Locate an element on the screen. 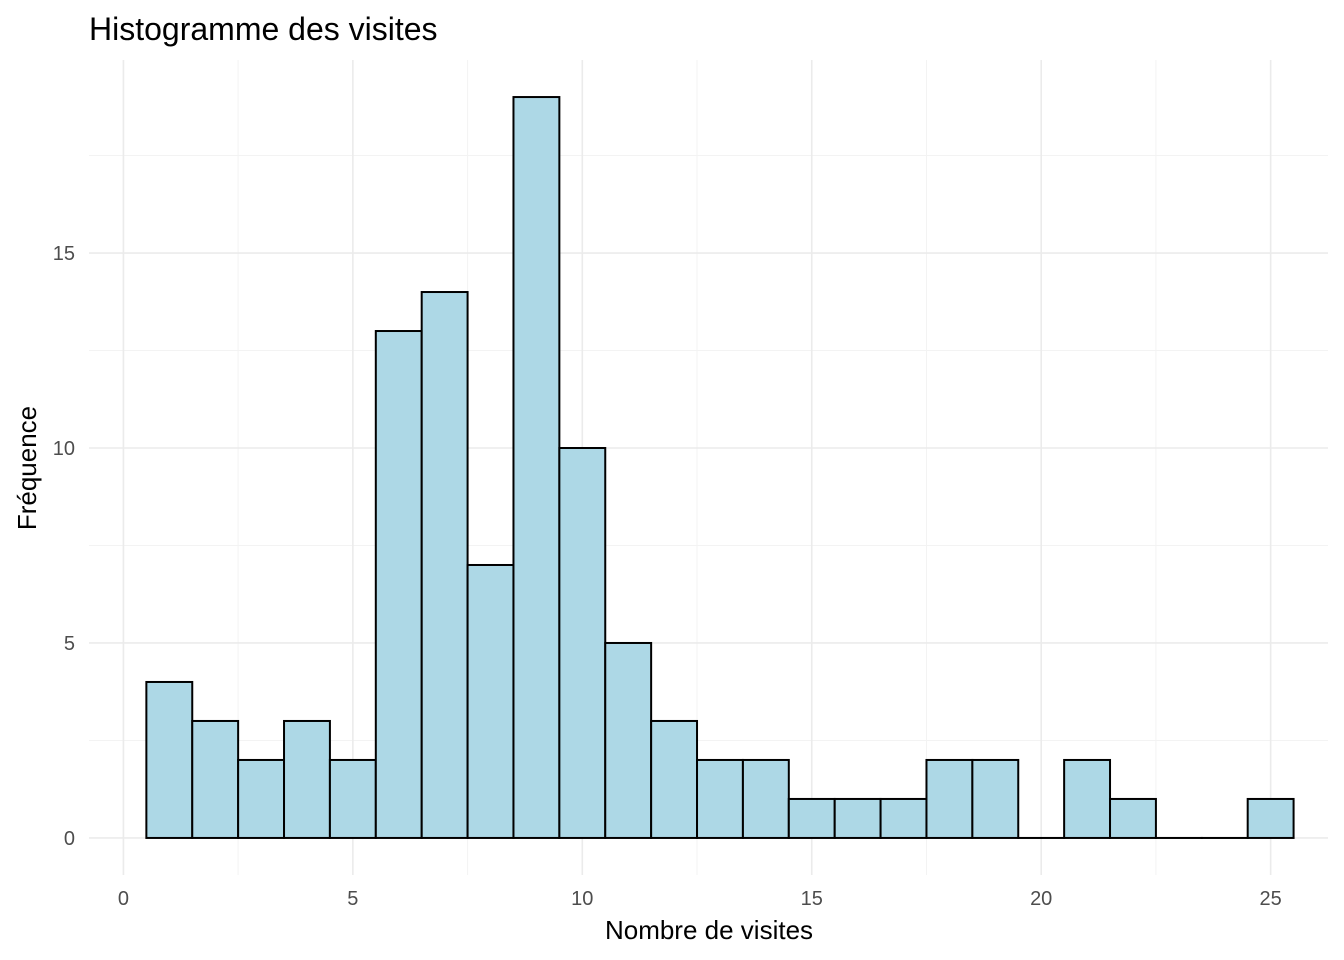 The height and width of the screenshot is (960, 1344). y-axis-tick-labels: 0 5 10 15 is located at coordinates (64, 546).